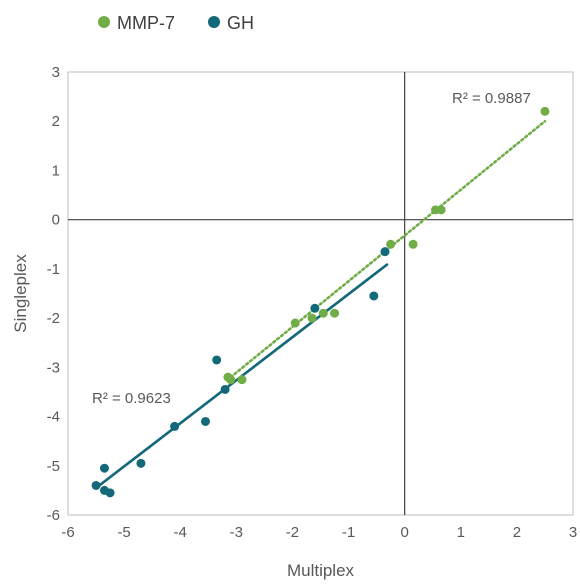  Describe the element at coordinates (176, 23) in the screenshot. I see `legend: MMP-7 GH` at that location.